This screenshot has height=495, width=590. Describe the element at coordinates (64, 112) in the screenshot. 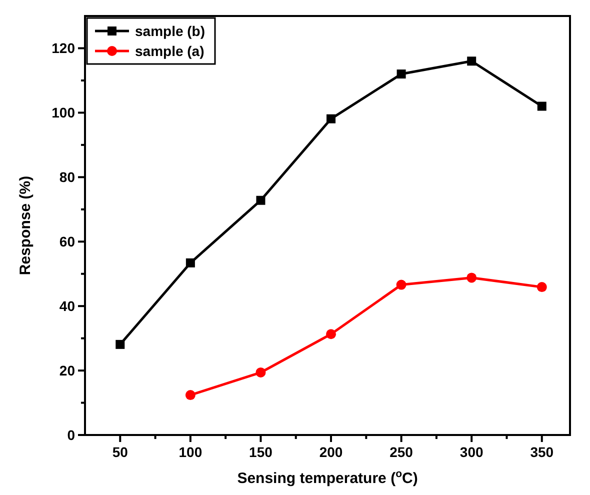

I see `y-tick-label: 100` at that location.